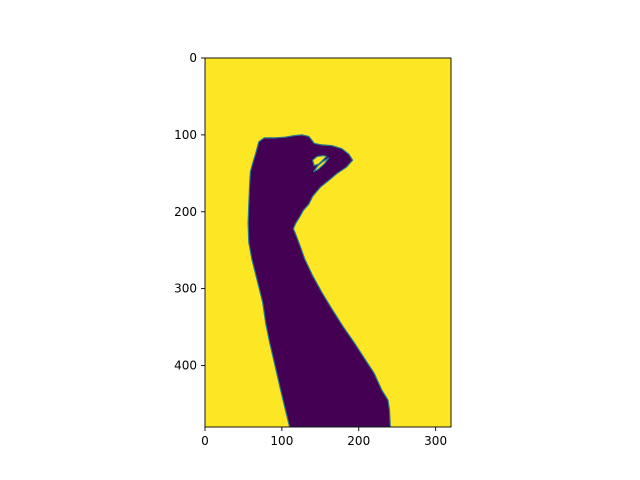  What do you see at coordinates (281, 441) in the screenshot?
I see `x-tick-label: 100` at bounding box center [281, 441].